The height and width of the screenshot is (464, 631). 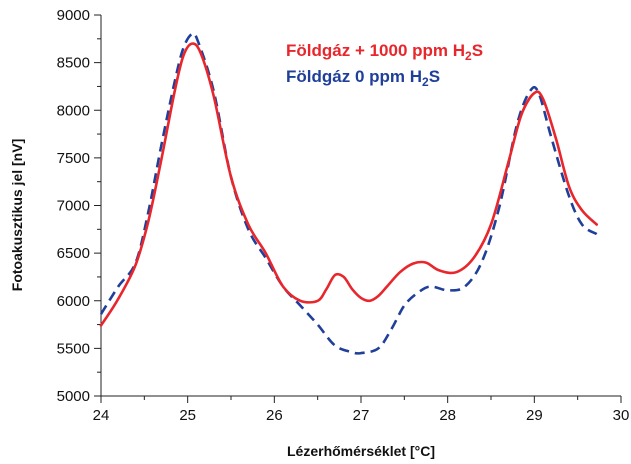 I want to click on x-tick-label: 27, so click(x=361, y=415).